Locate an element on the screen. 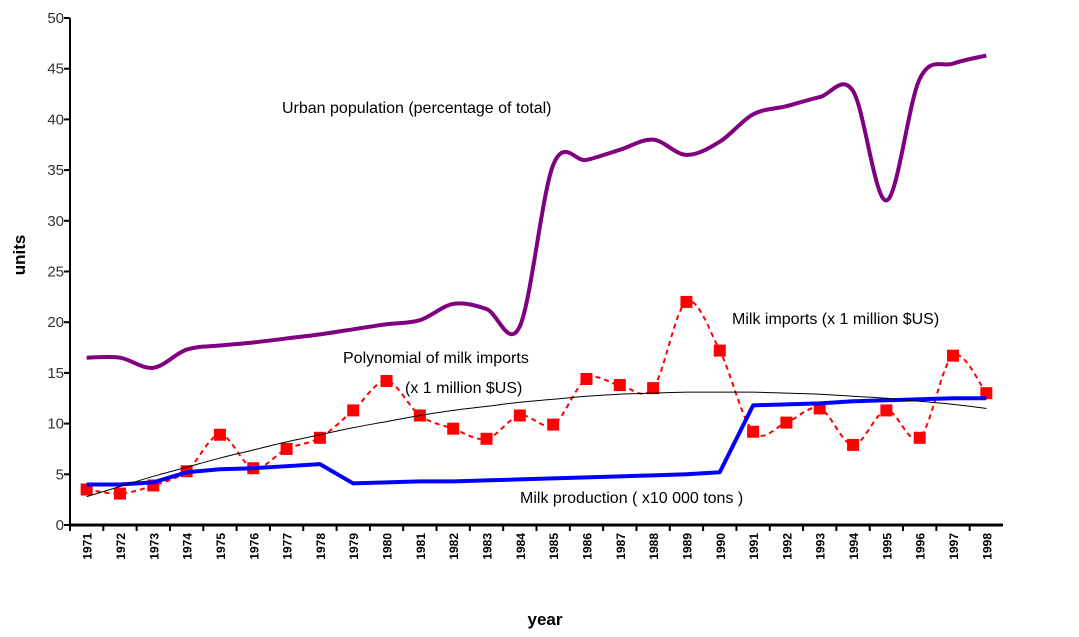 The width and height of the screenshot is (1079, 637). x-tick-label: 1988 is located at coordinates (654, 546).